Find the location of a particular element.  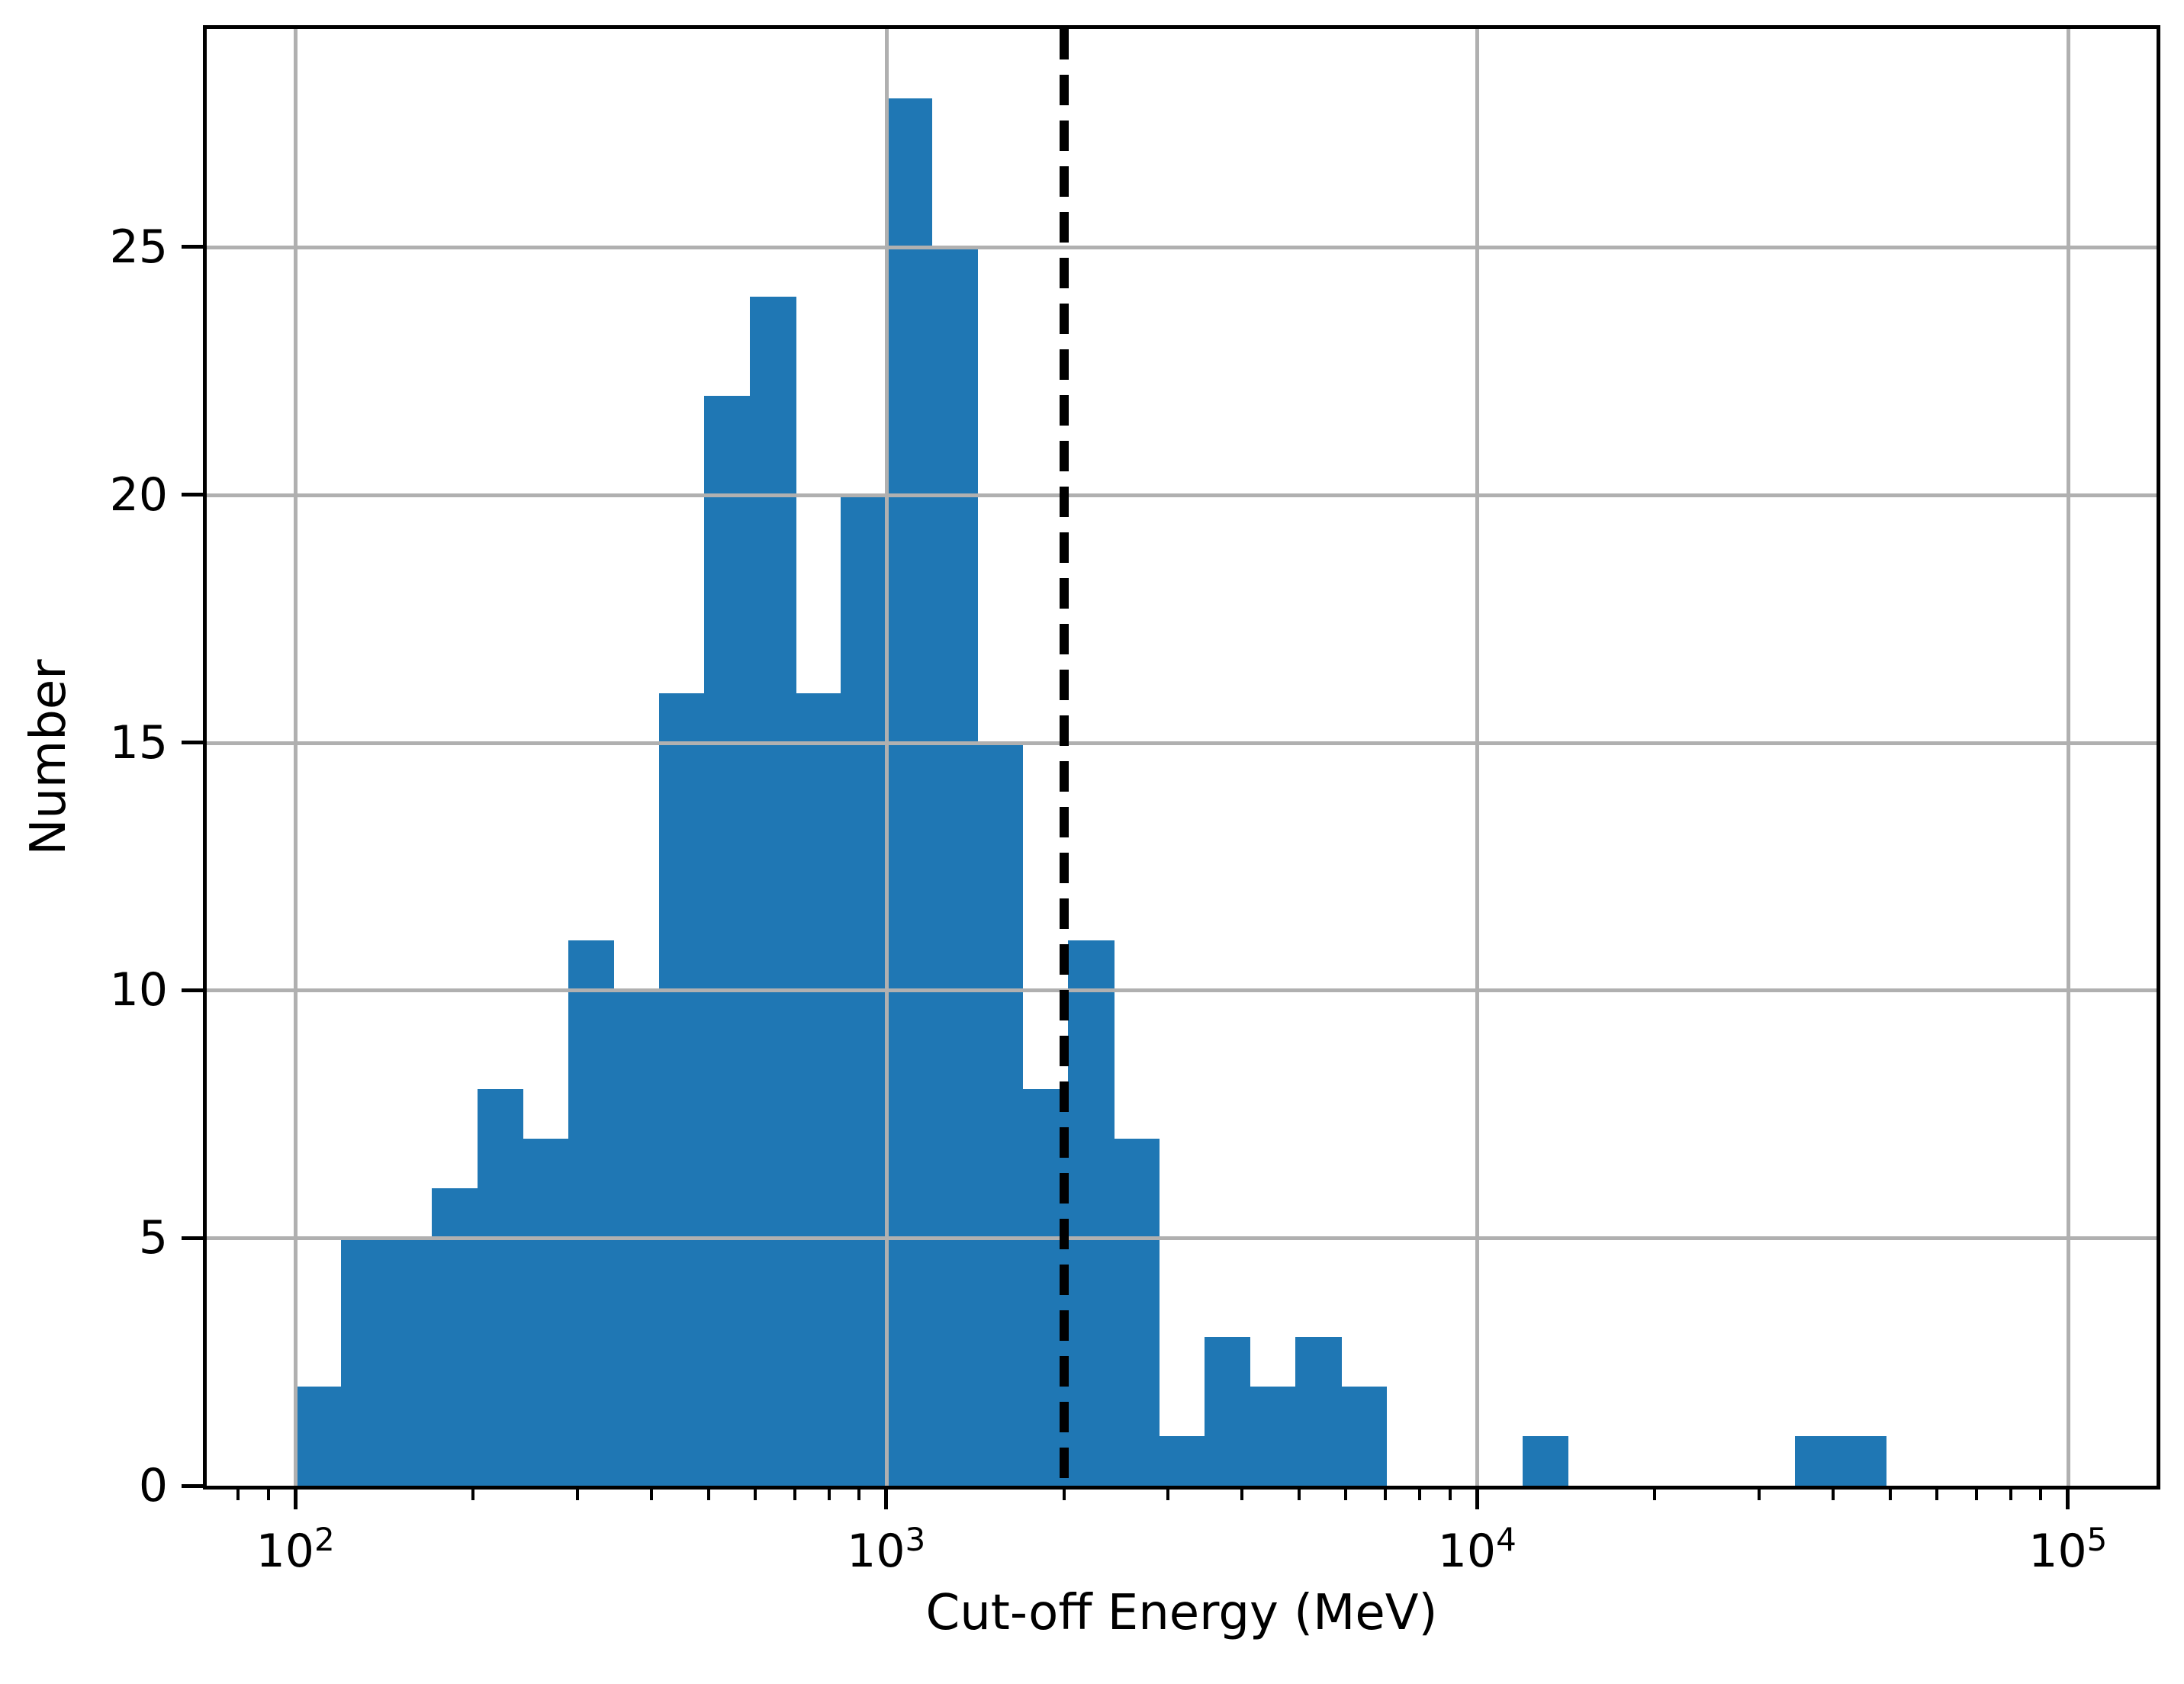

y-tick-label: 10 is located at coordinates (138, 990).